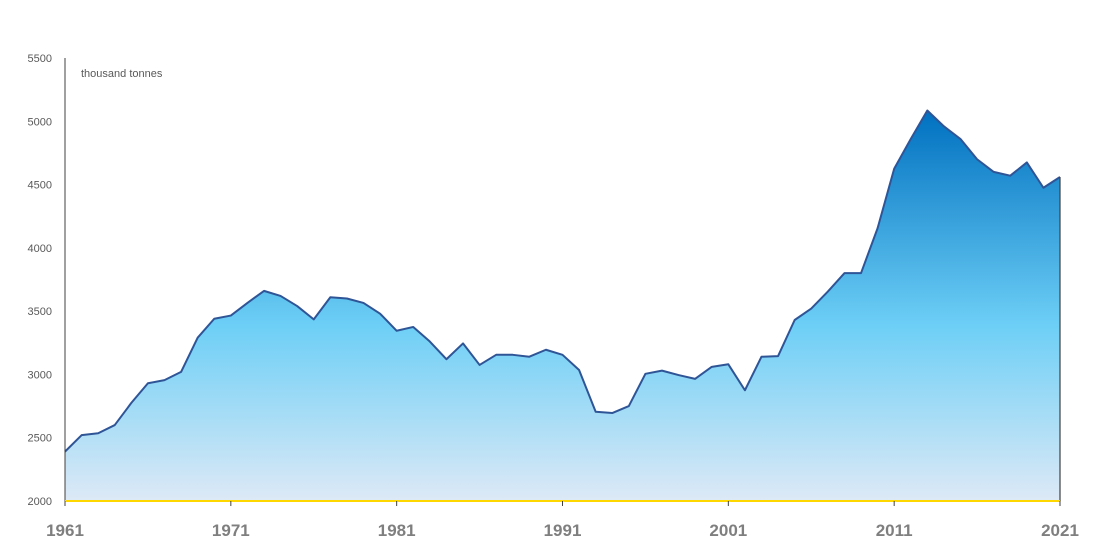  Describe the element at coordinates (40, 249) in the screenshot. I see `y-tick-label: 4000` at that location.